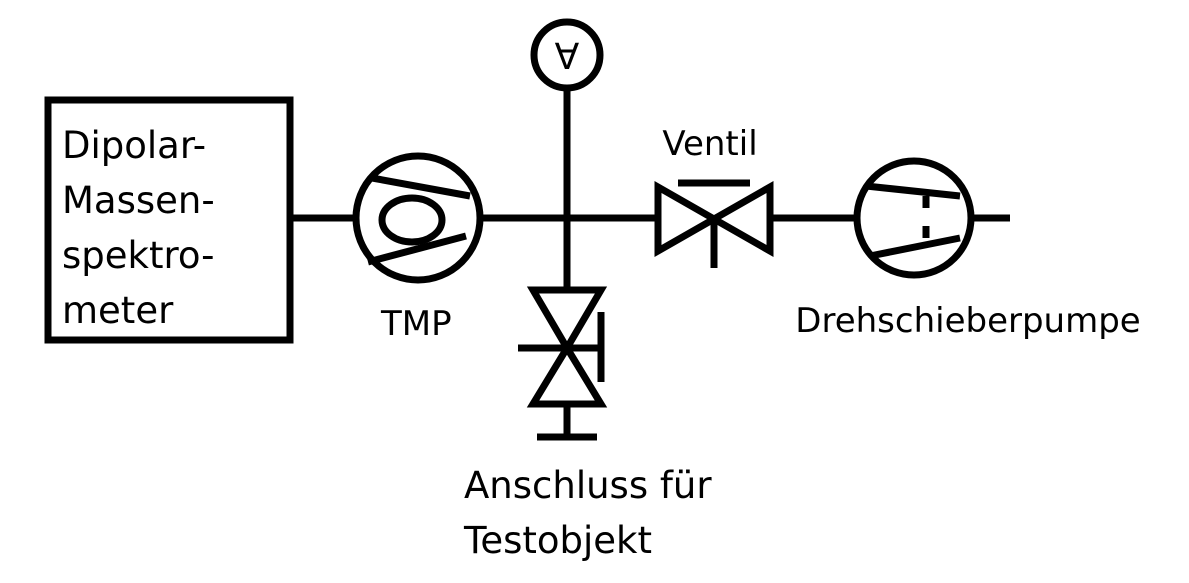  I want to click on spectrometer-label-line-1: Dipolar-, so click(134, 145).